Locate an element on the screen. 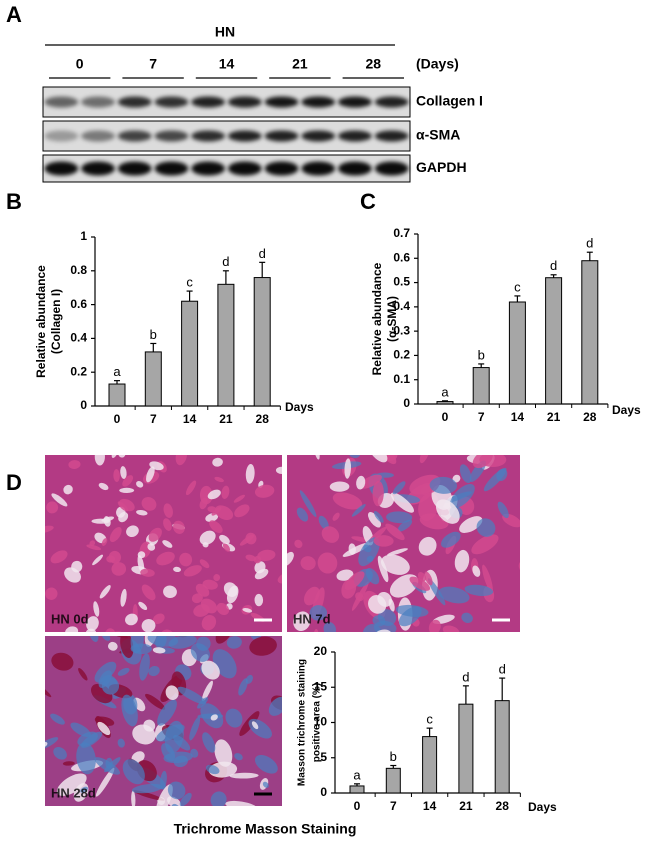 Image resolution: width=650 pixels, height=844 pixels. y-axis-label: (Collagen I) is located at coordinates (56, 321).